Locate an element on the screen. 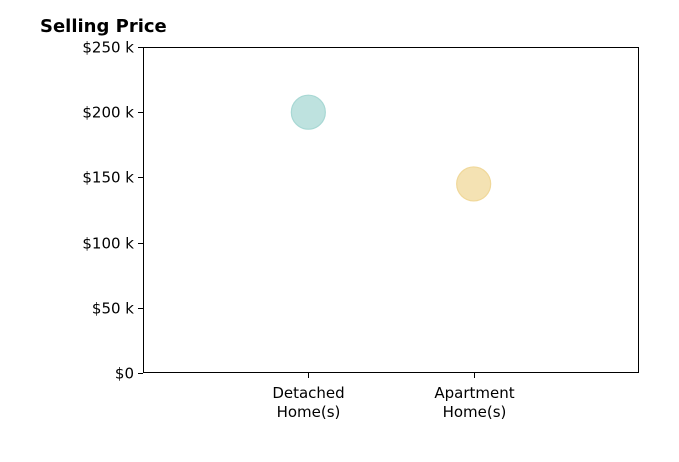 The image size is (679, 462). y-tick-label: $250 k is located at coordinates (108, 48).